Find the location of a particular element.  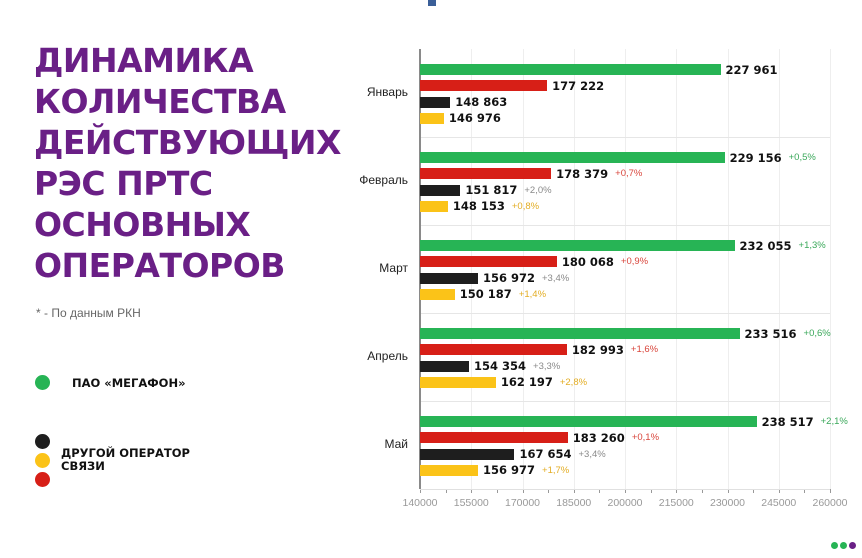

bar-value-label: 151 817 is located at coordinates (491, 190).